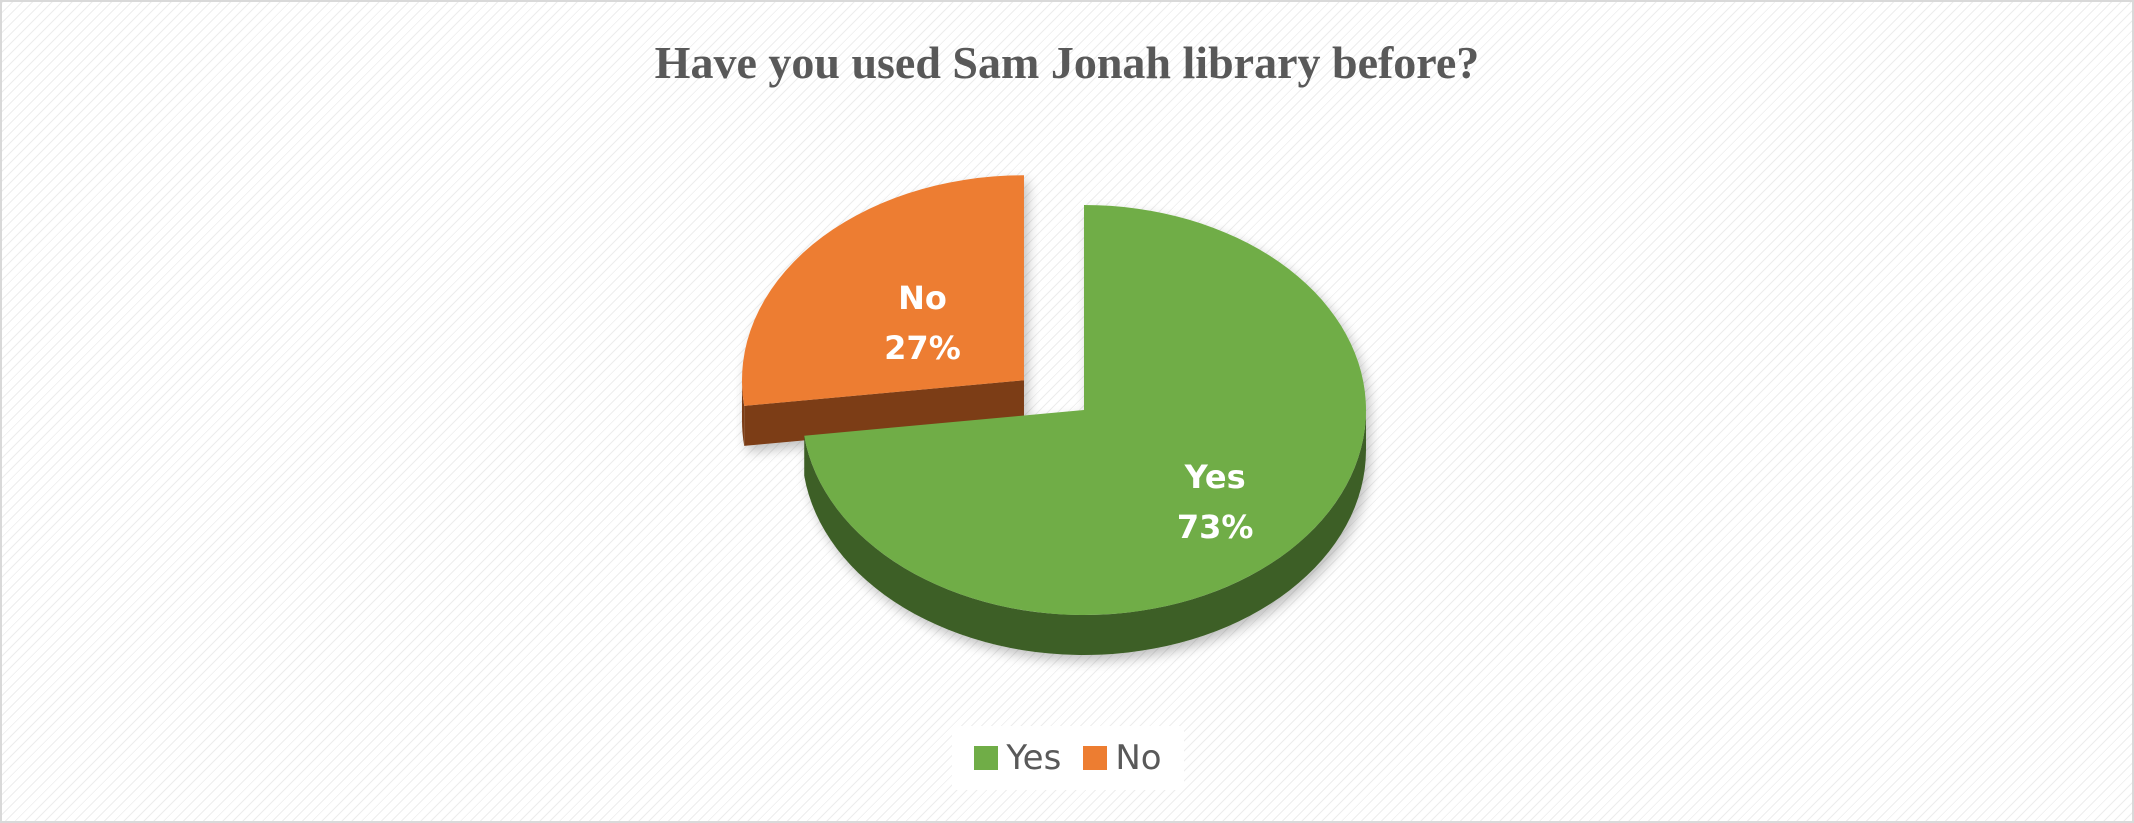  I want to click on data-label-category-yes: Yes, so click(1215, 477).